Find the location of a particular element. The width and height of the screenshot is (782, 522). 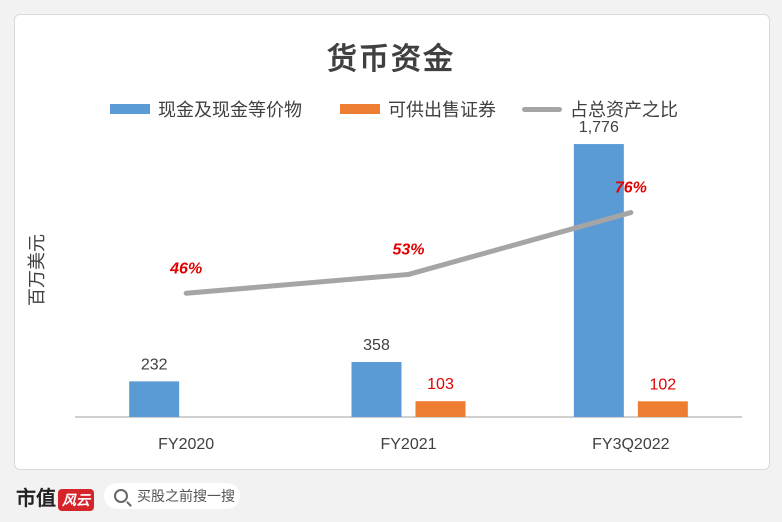

legend-item-cash: 现金及现金等价物 is located at coordinates (206, 109).